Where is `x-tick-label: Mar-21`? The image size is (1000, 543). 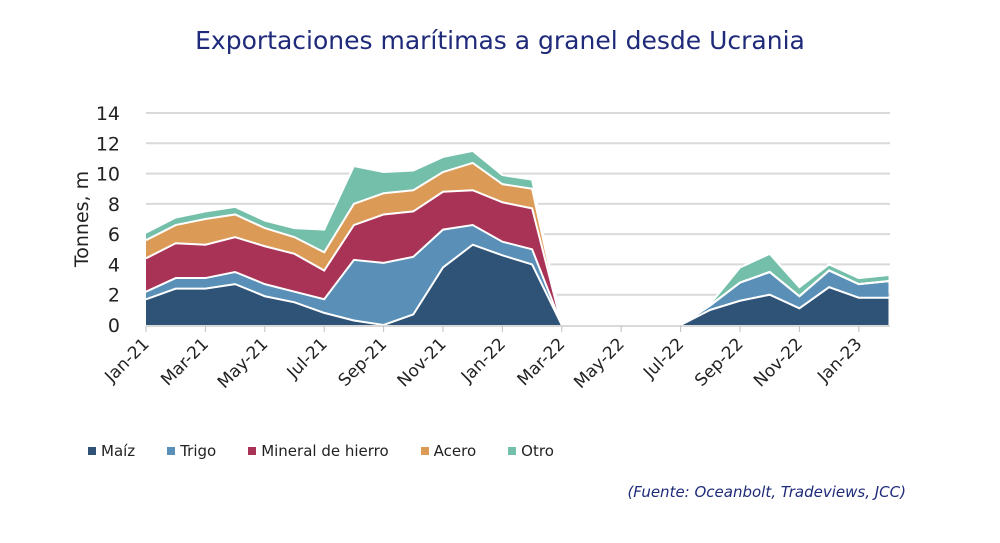 x-tick-label: Mar-21 is located at coordinates (185, 362).